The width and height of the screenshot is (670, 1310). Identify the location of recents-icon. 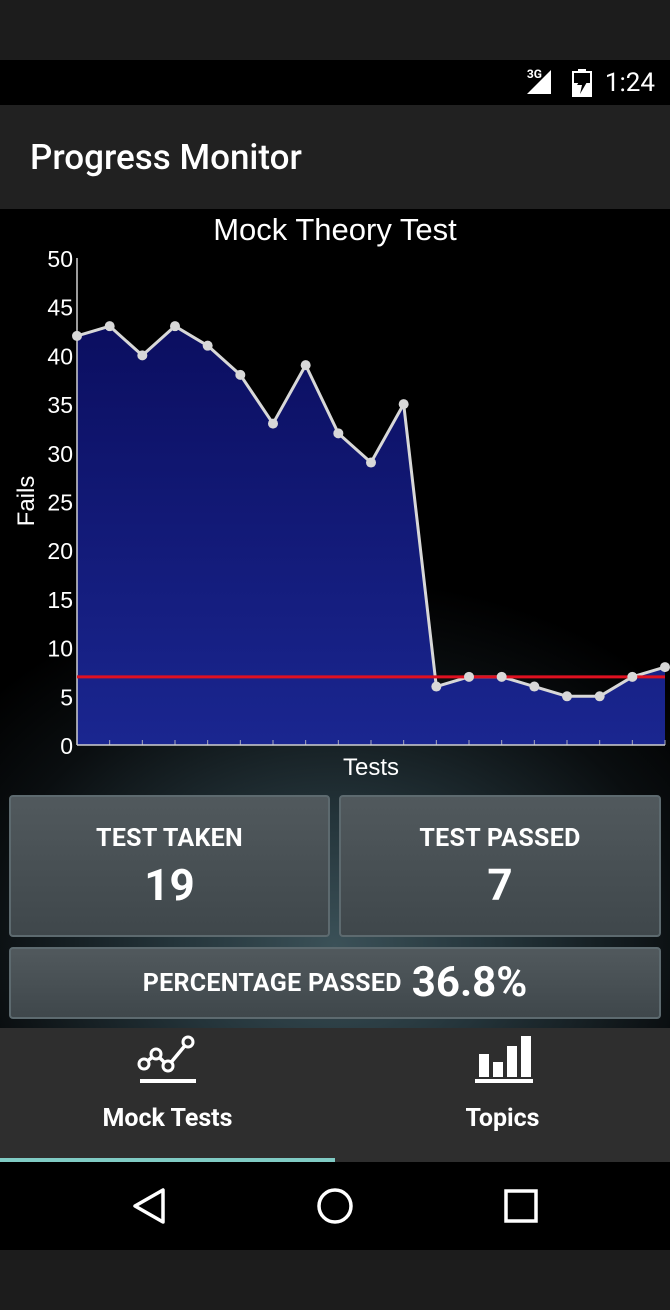
(521, 1206).